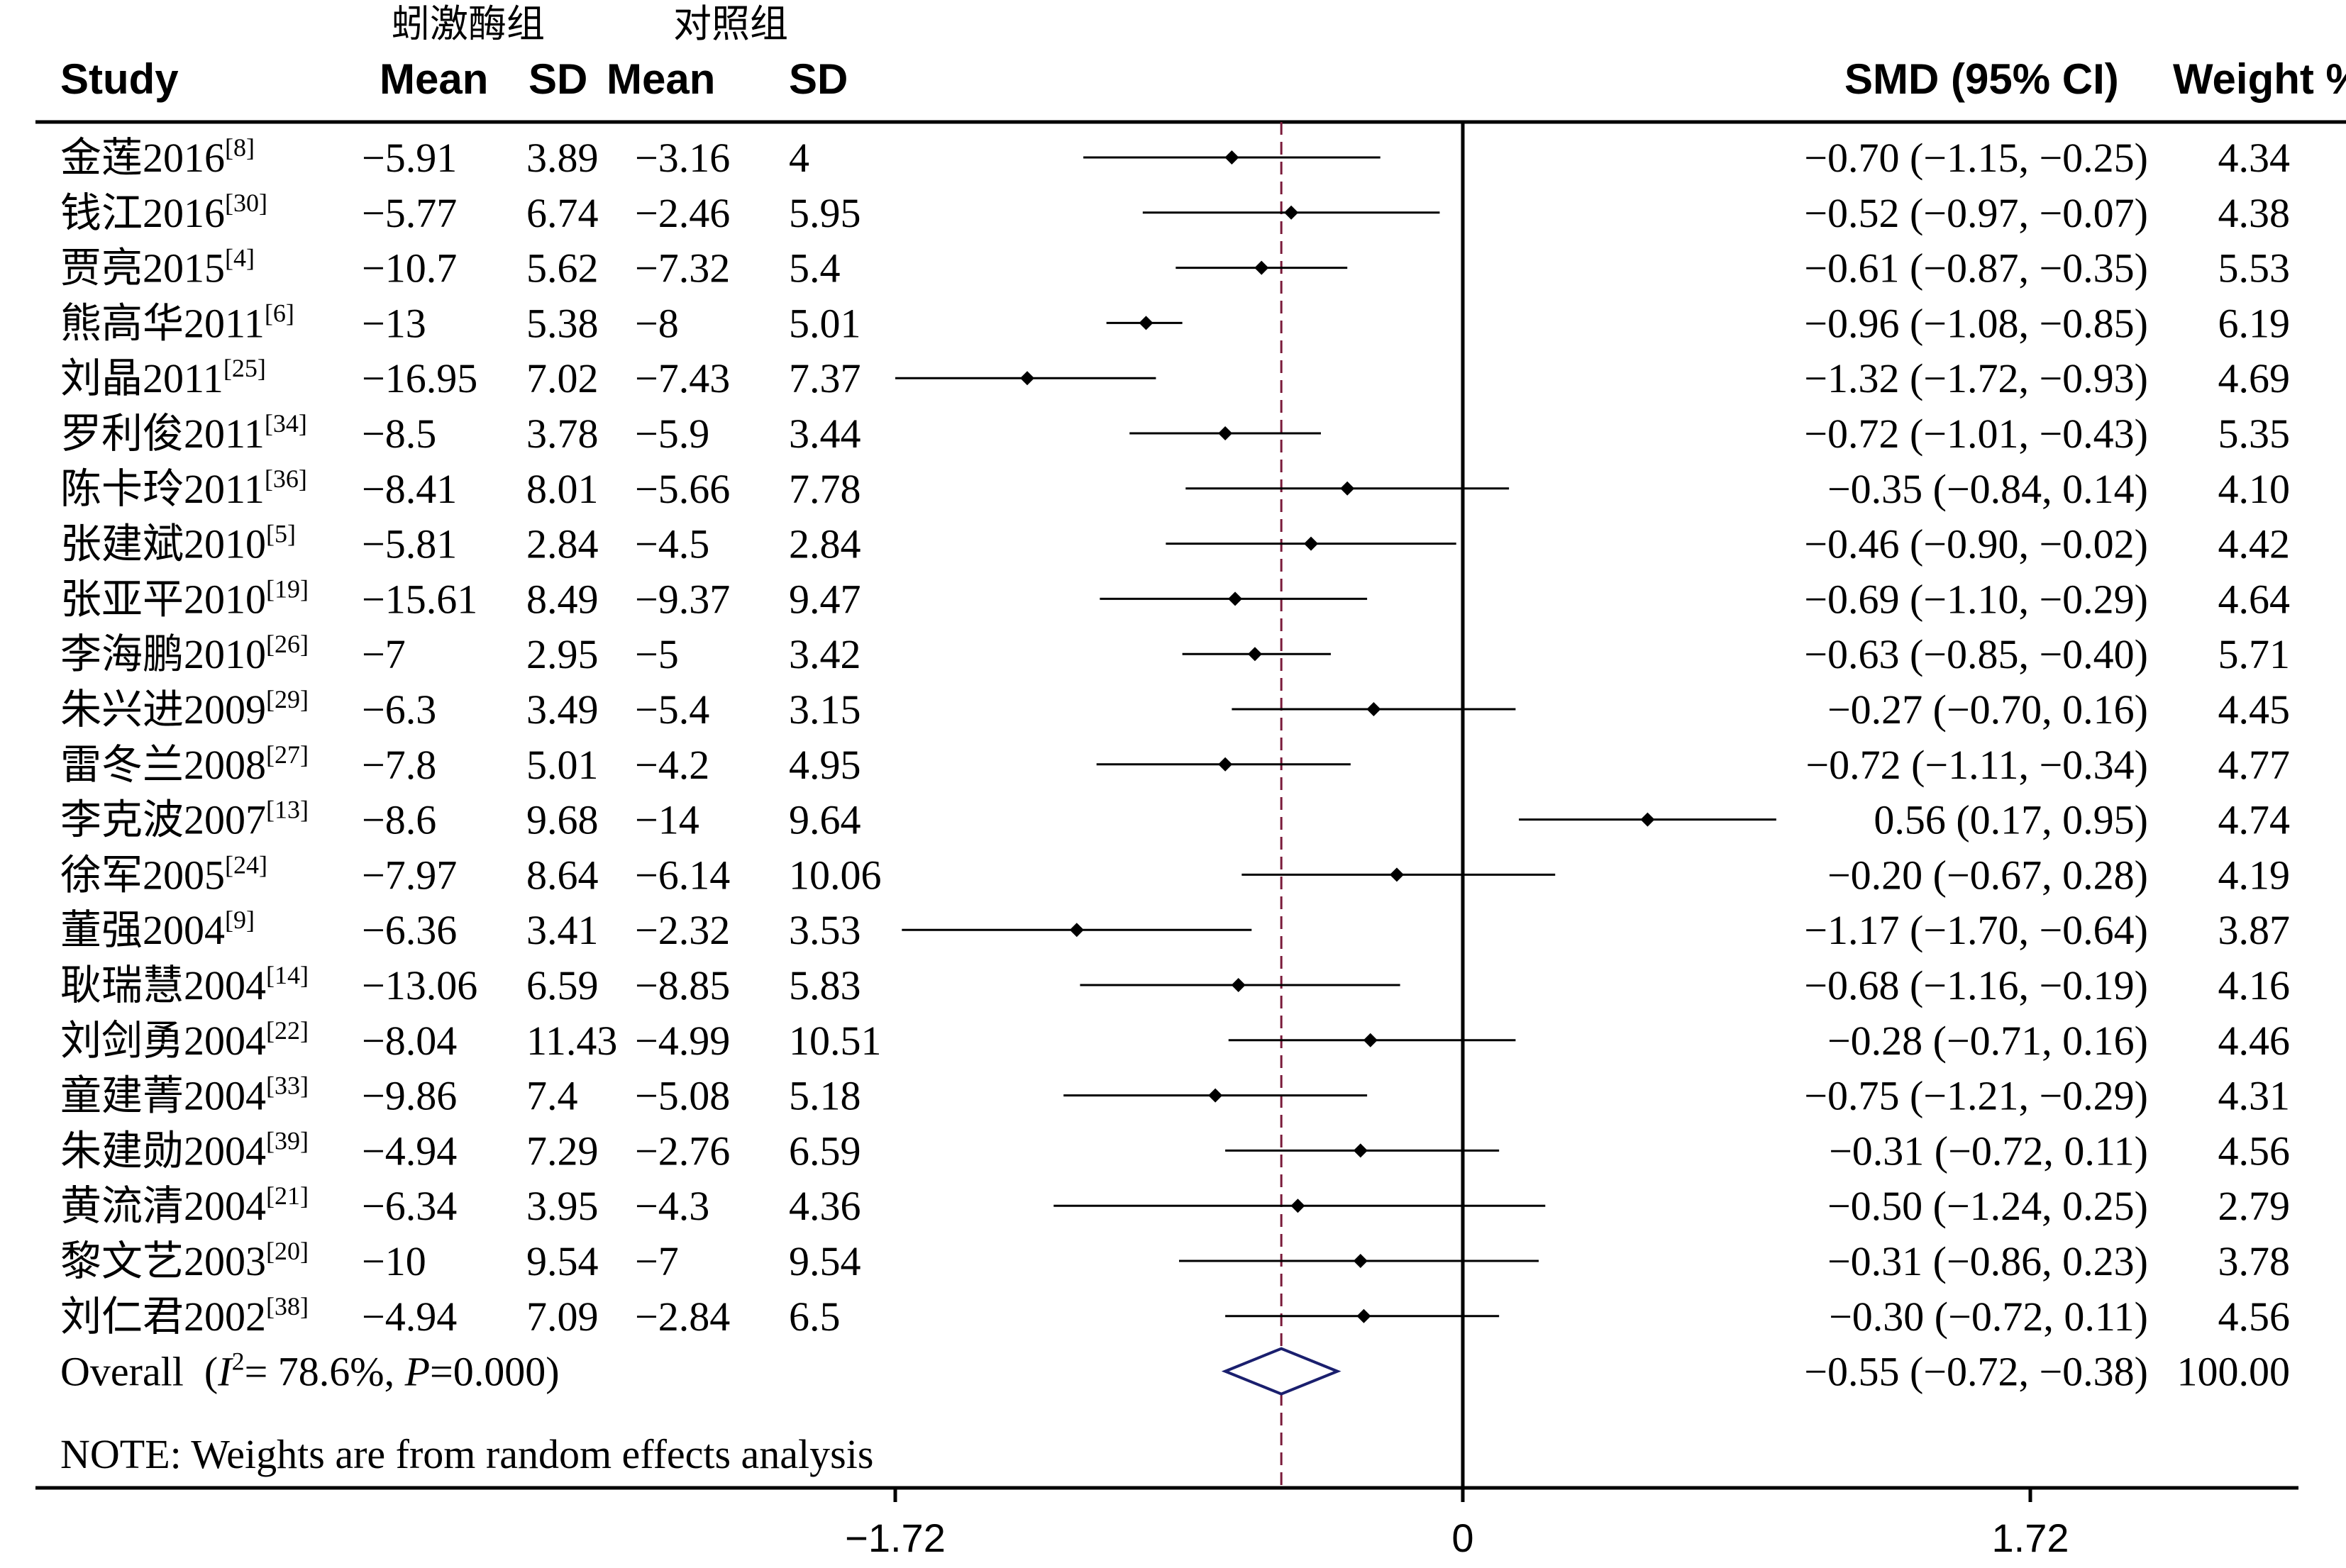 The height and width of the screenshot is (1568, 2346). What do you see at coordinates (562, 709) in the screenshot?
I see `treatment-sd-value: 3.49` at bounding box center [562, 709].